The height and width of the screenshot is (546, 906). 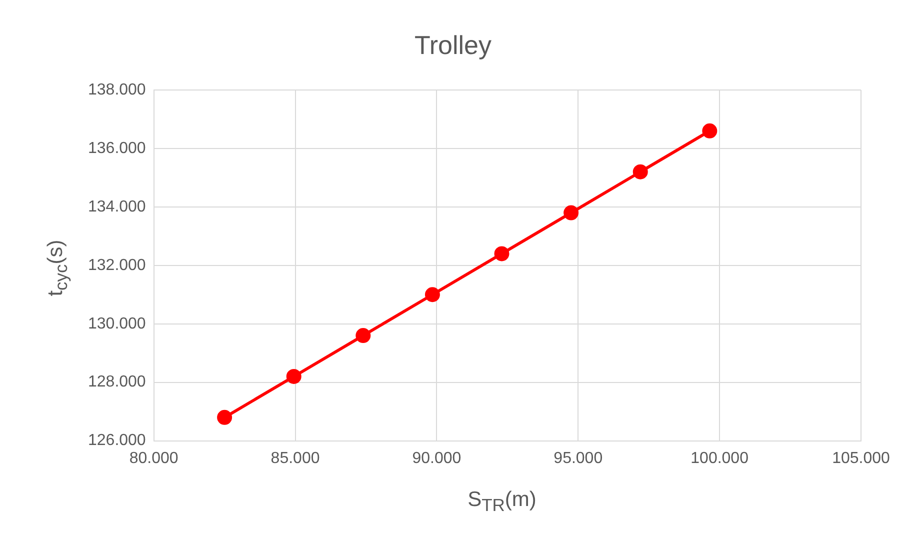 What do you see at coordinates (117, 382) in the screenshot?
I see `y-tick-label: 128.000` at bounding box center [117, 382].